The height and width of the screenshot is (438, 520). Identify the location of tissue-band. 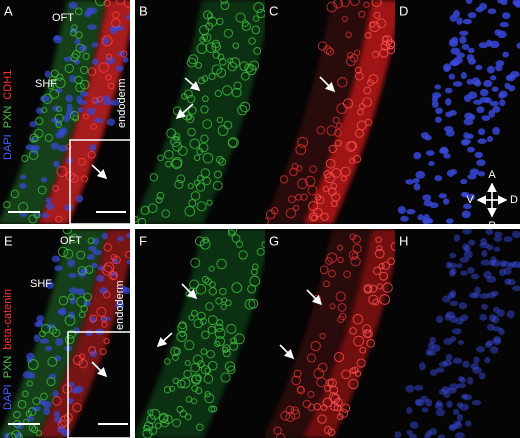
(200, 112).